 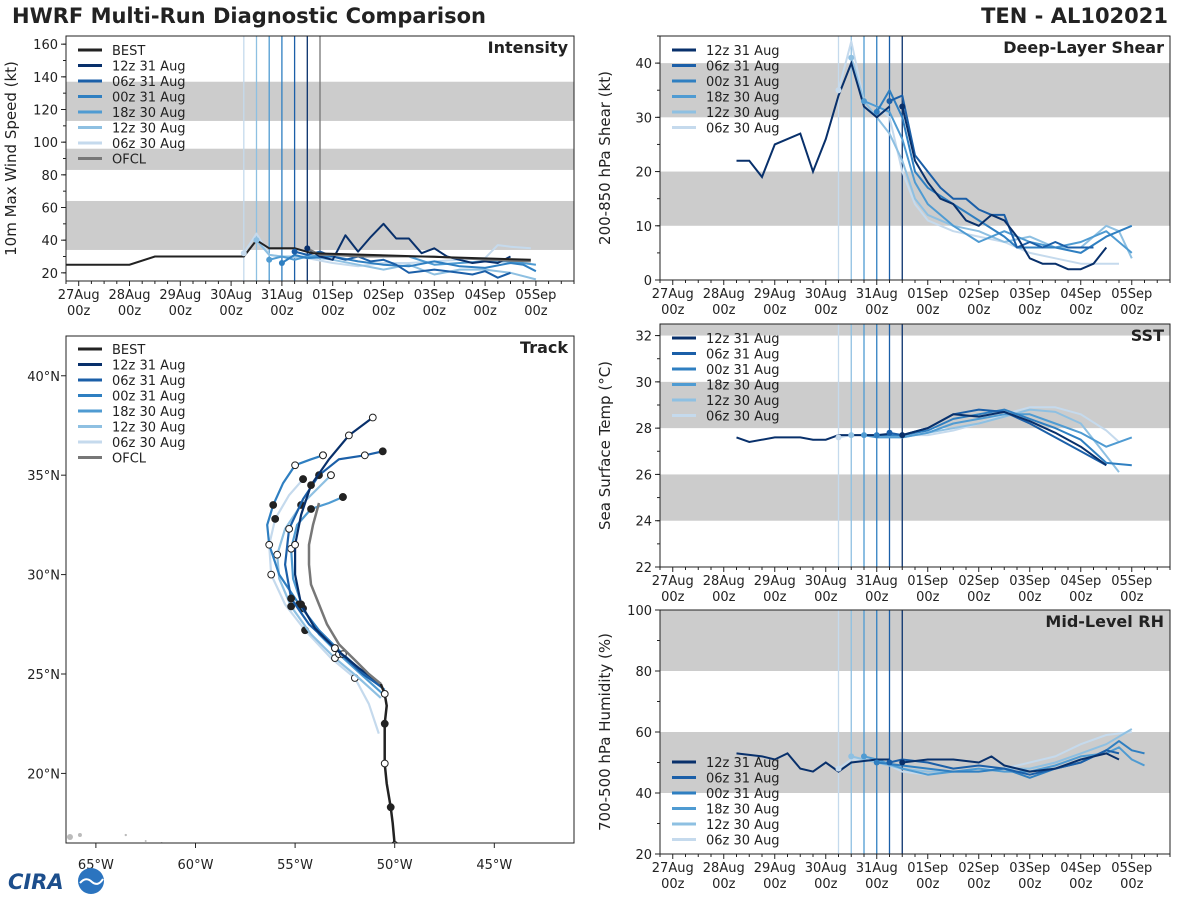 What do you see at coordinates (1080, 581) in the screenshot?
I see `sst-xtick-label: 04Sep` at bounding box center [1080, 581].